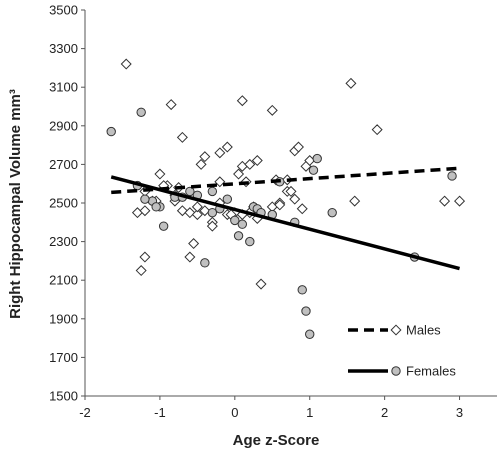 Image resolution: width=500 pixels, height=456 pixels. I want to click on x-tick-label: 2, so click(384, 412).